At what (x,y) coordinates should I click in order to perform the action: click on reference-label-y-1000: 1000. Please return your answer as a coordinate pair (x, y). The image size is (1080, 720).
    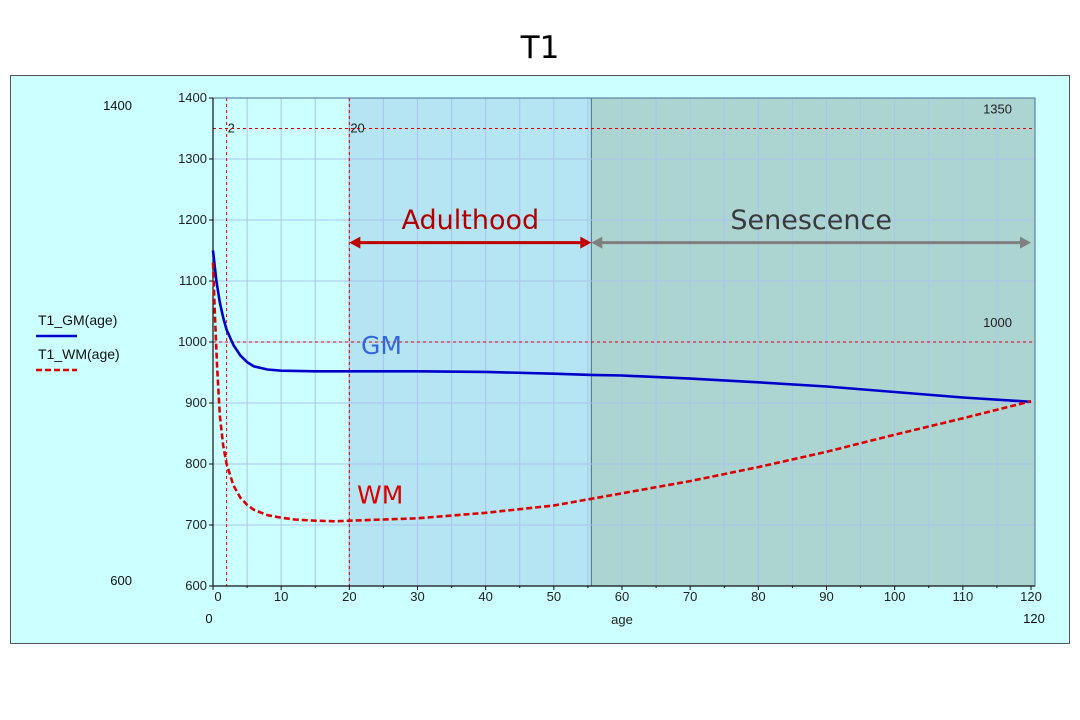
    Looking at the image, I should click on (997, 322).